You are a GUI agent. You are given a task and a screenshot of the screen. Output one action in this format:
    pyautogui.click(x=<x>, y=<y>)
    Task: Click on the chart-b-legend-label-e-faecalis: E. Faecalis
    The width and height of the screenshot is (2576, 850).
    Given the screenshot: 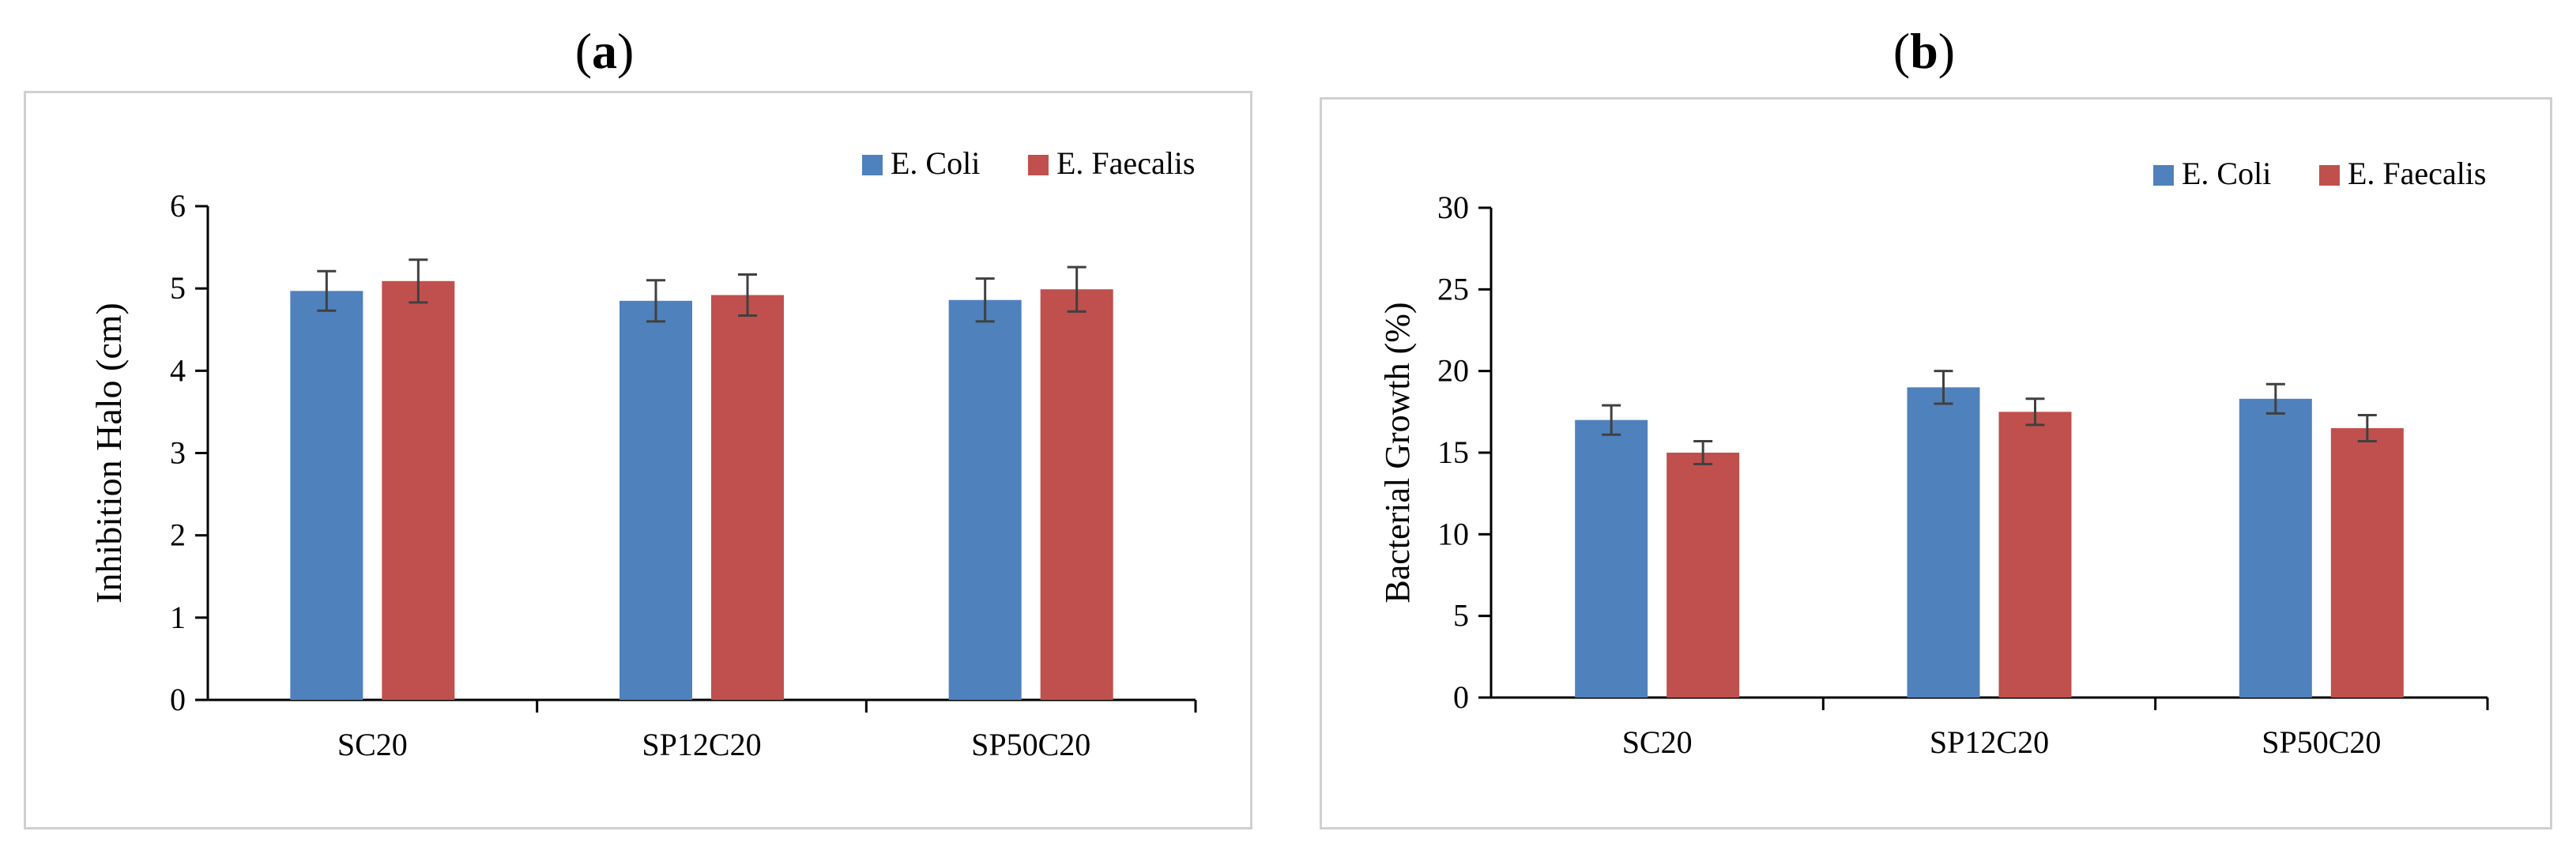 What is the action you would take?
    pyautogui.click(x=2417, y=173)
    